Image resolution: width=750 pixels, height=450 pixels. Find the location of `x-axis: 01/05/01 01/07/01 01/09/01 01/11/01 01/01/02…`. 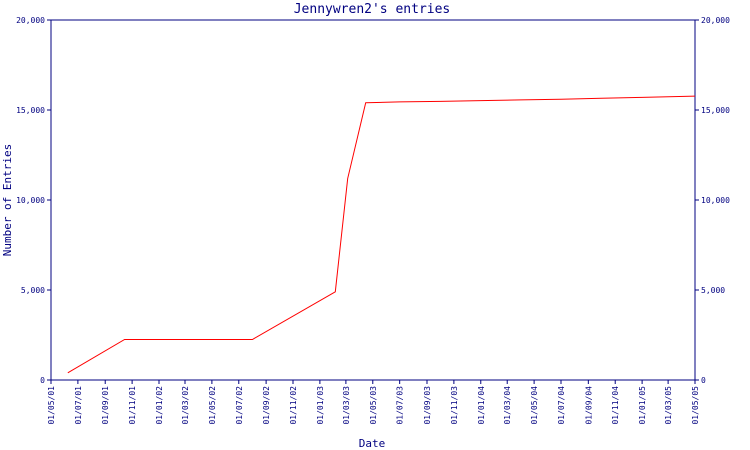

x-axis: 01/05/01 01/07/01 01/09/01 01/11/01 01/01/02… is located at coordinates (373, 402).